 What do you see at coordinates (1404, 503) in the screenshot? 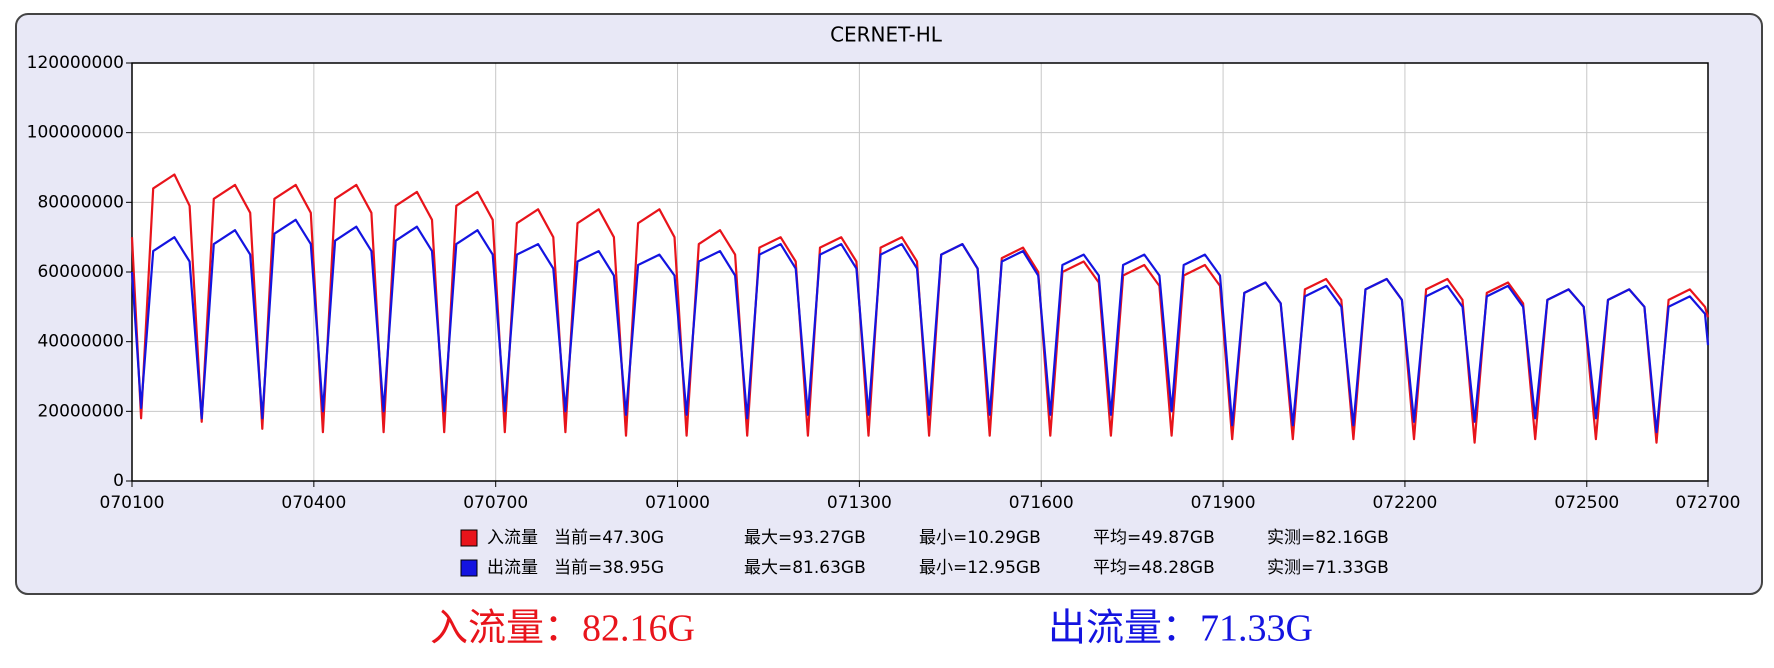
I see `x-tick-label: 072200` at bounding box center [1404, 503].